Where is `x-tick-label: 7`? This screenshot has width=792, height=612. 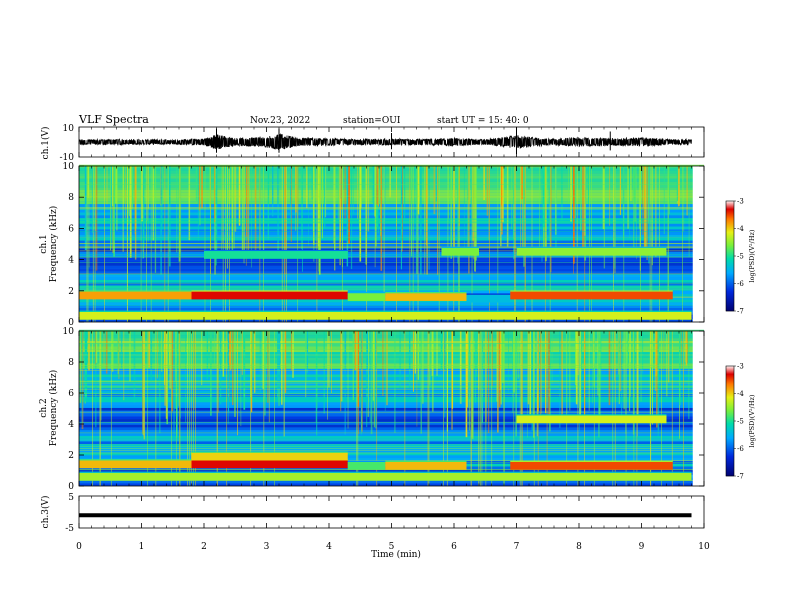
x-tick-label: 7 is located at coordinates (517, 547).